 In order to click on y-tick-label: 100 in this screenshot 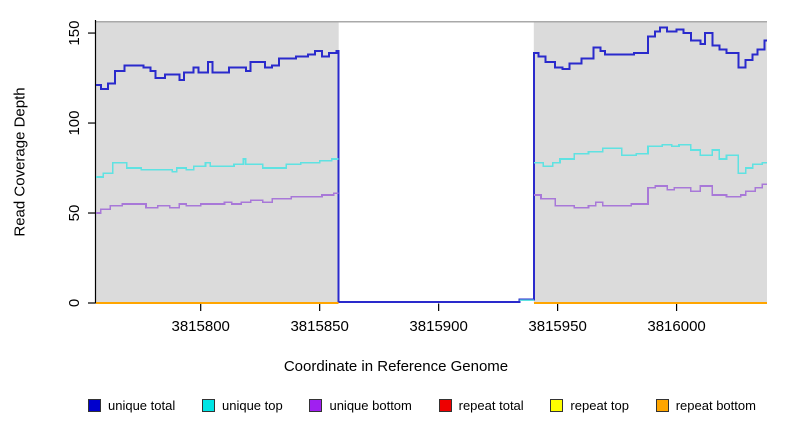, I will do `click(74, 123)`.